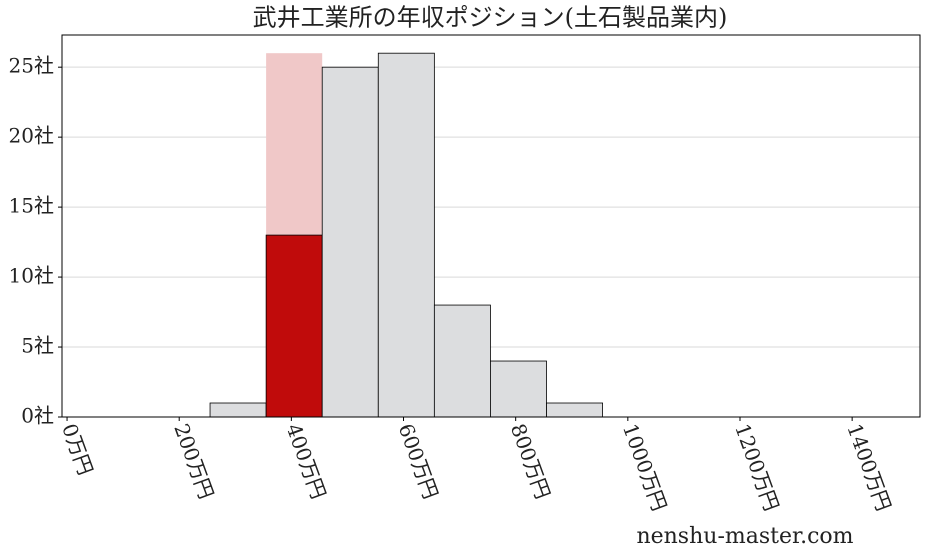 This screenshot has height=557, width=928. I want to click on y-tick-label: 25社, so click(31, 66).